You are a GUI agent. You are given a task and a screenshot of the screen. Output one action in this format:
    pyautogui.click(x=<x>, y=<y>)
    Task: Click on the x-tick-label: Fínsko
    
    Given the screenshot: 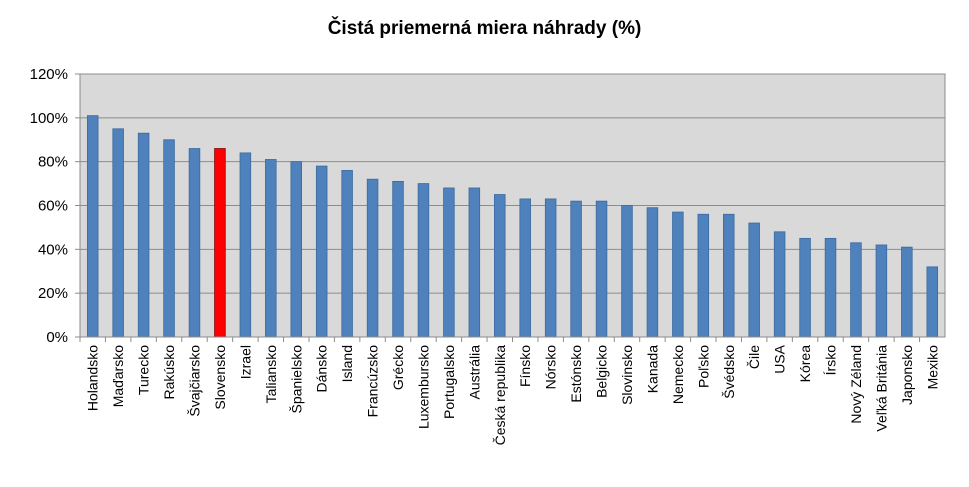 What is the action you would take?
    pyautogui.click(x=525, y=366)
    